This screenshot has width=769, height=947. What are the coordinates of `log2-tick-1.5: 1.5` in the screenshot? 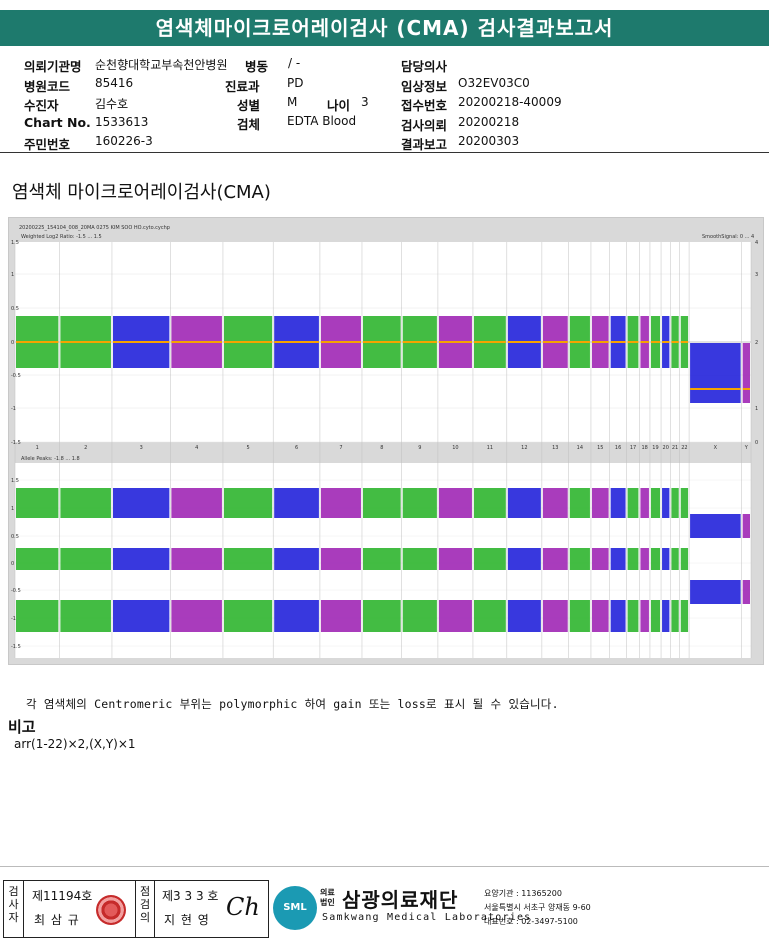 It's located at (15, 243).